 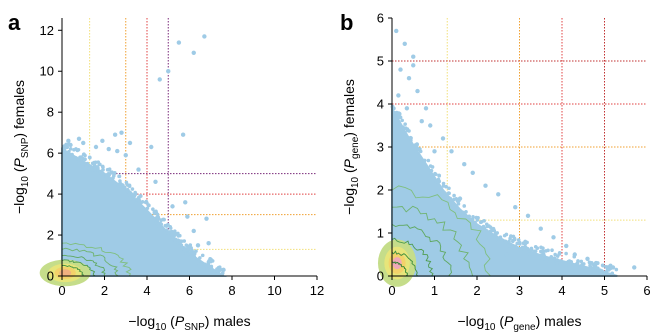 I want to click on x-tick-label: 10, so click(x=274, y=290).